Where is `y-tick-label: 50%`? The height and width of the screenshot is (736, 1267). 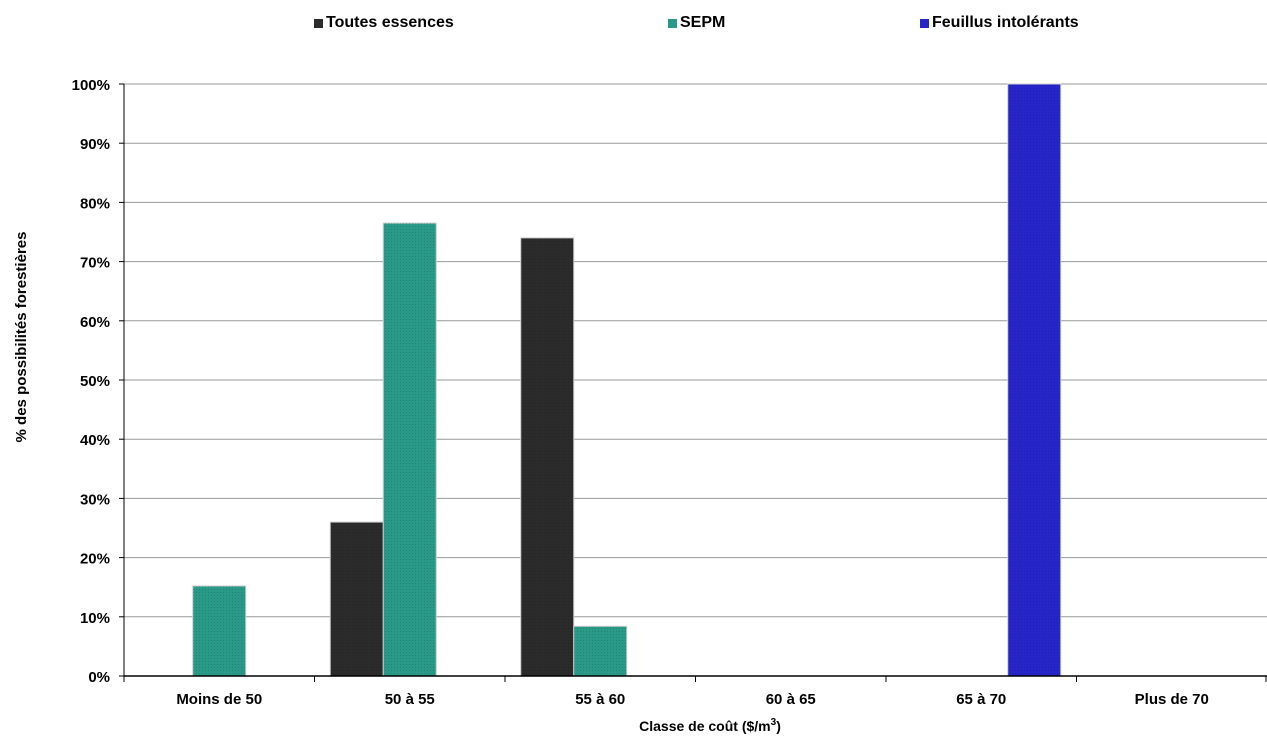
y-tick-label: 50% is located at coordinates (95, 381).